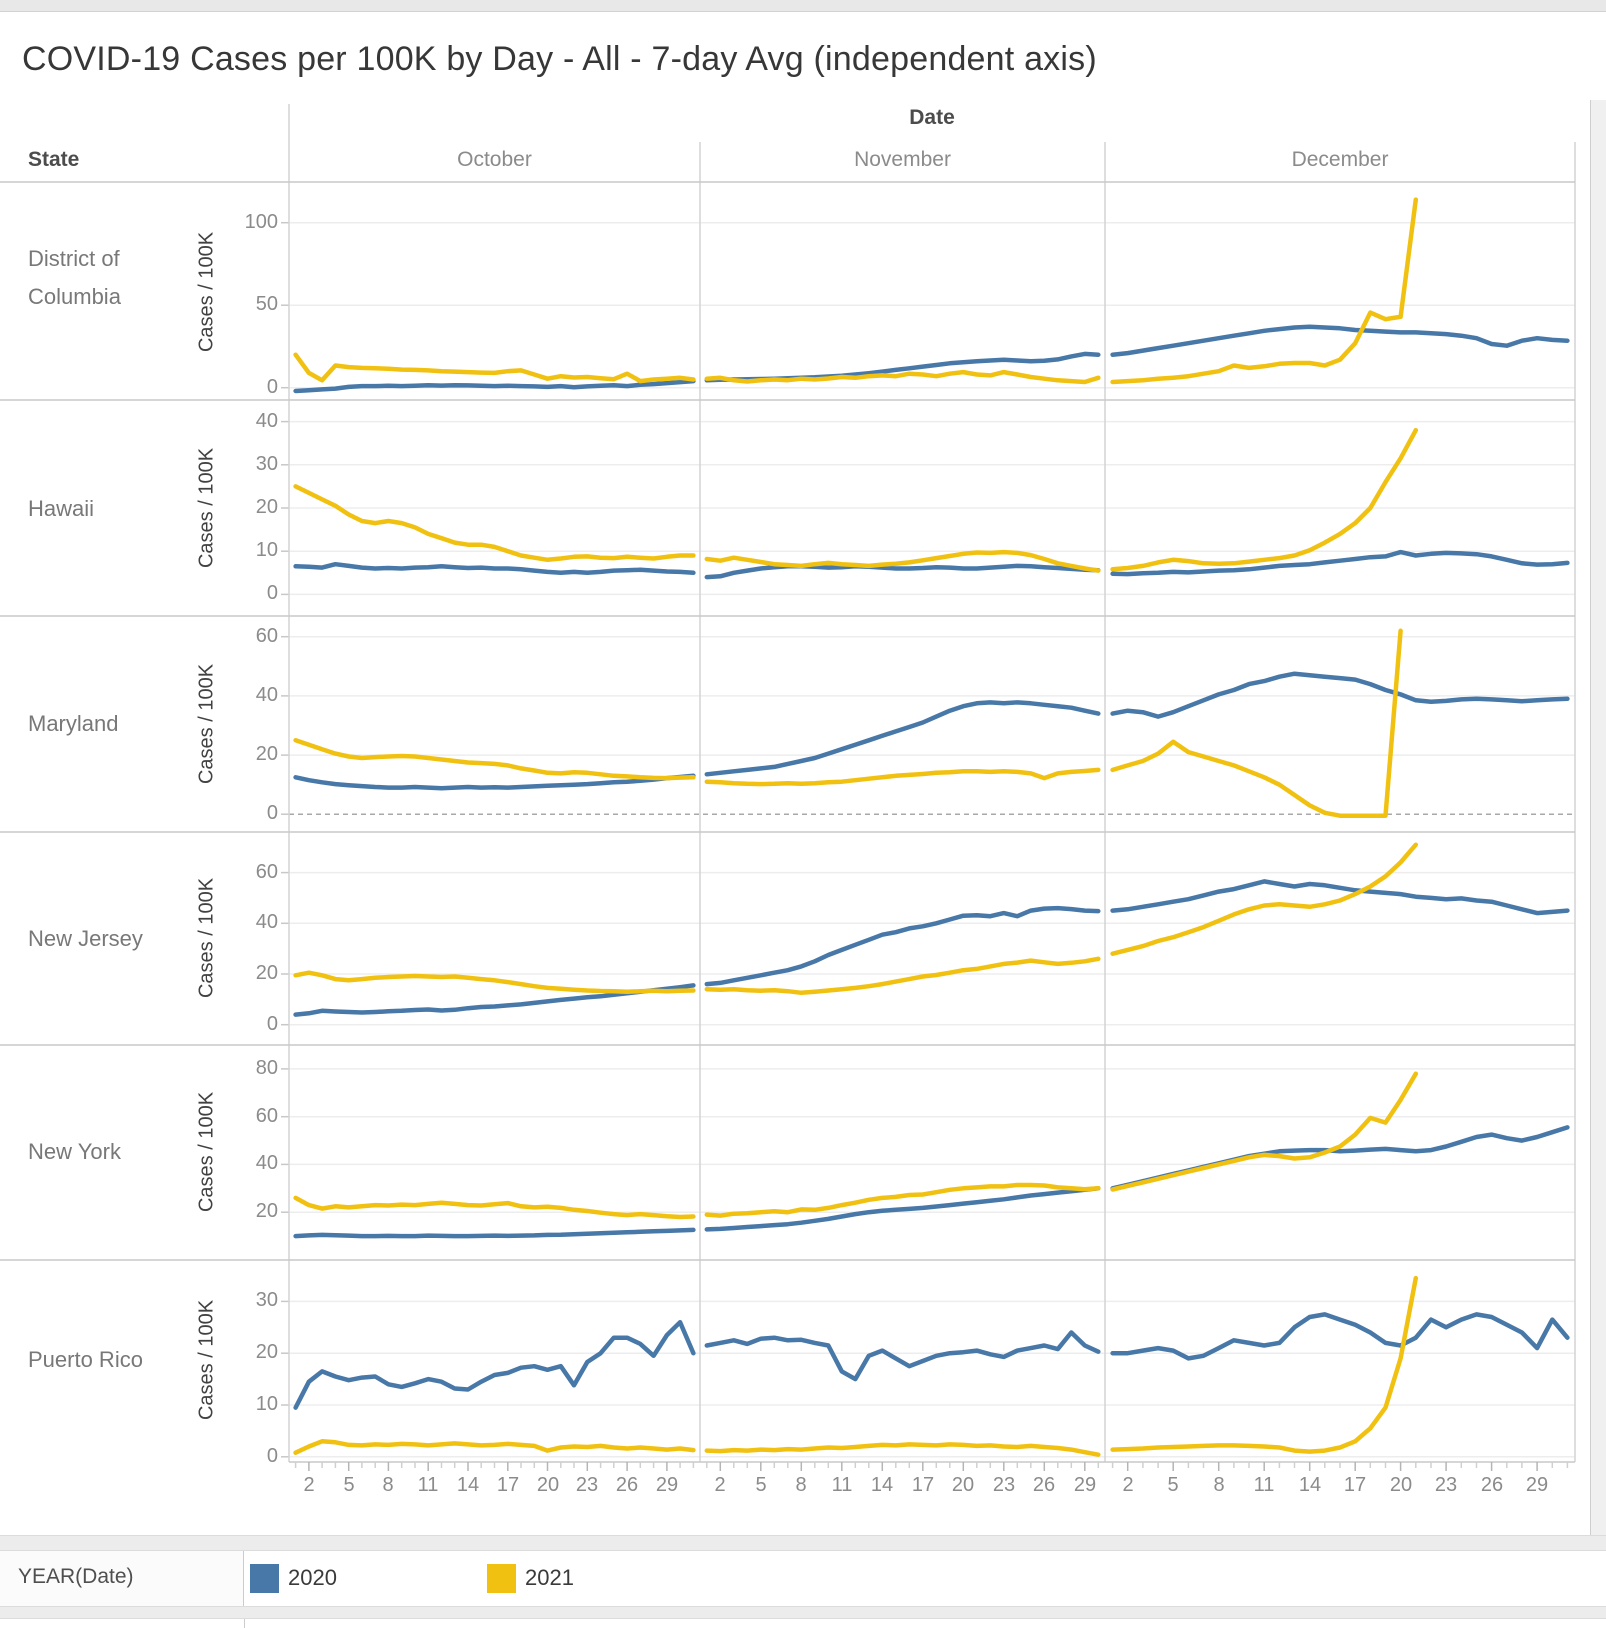  What do you see at coordinates (1340, 340) in the screenshot?
I see `series-line-2020-district-of-columbia-december` at bounding box center [1340, 340].